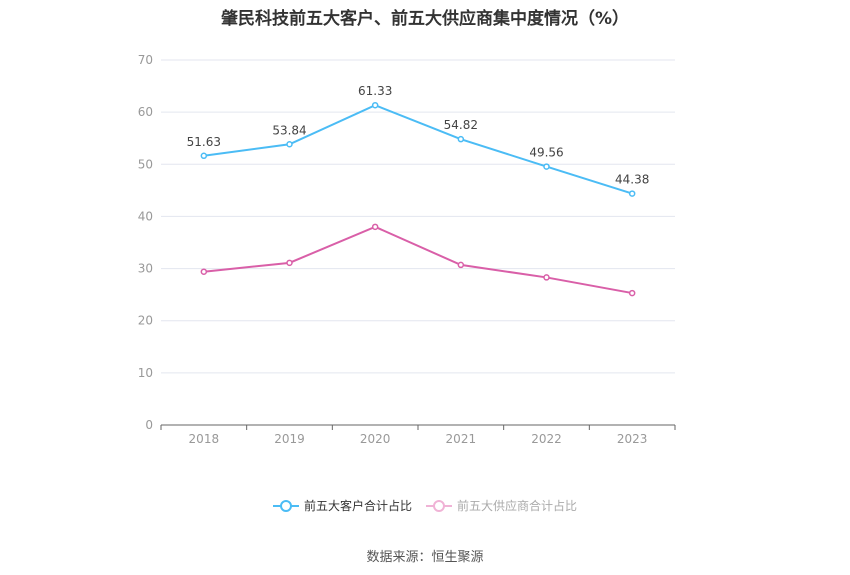  Describe the element at coordinates (145, 112) in the screenshot. I see `y-tick-label: 60` at that location.